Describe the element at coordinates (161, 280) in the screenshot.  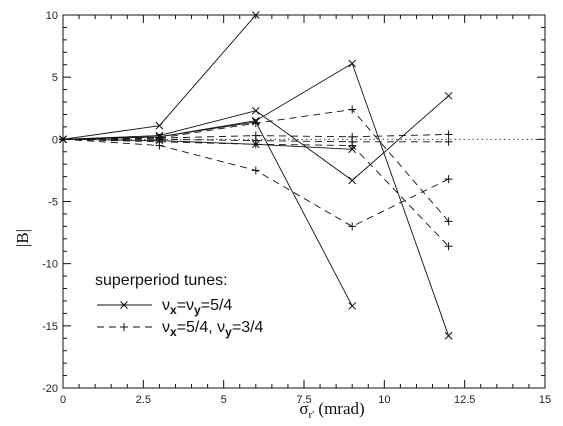
I see `legend-title: superperiod tunes:` at that location.